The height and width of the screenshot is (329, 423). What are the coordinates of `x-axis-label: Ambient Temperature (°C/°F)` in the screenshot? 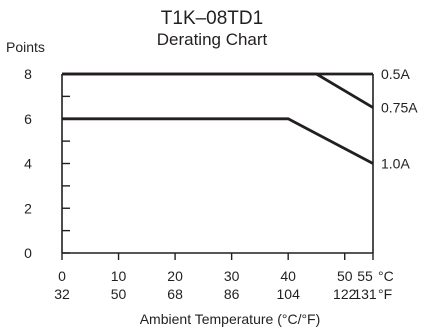 It's located at (230, 319).